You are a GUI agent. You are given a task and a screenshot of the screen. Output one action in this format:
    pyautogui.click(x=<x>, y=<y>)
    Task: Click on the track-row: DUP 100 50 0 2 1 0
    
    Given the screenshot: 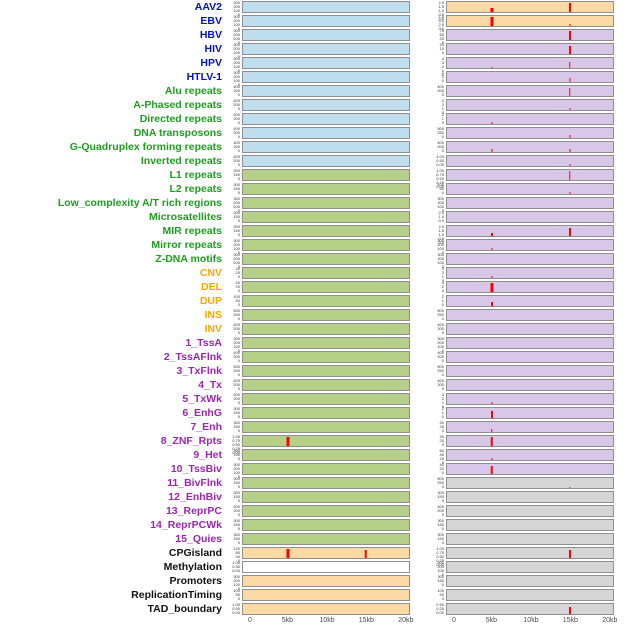 What is the action you would take?
    pyautogui.click(x=315, y=301)
    